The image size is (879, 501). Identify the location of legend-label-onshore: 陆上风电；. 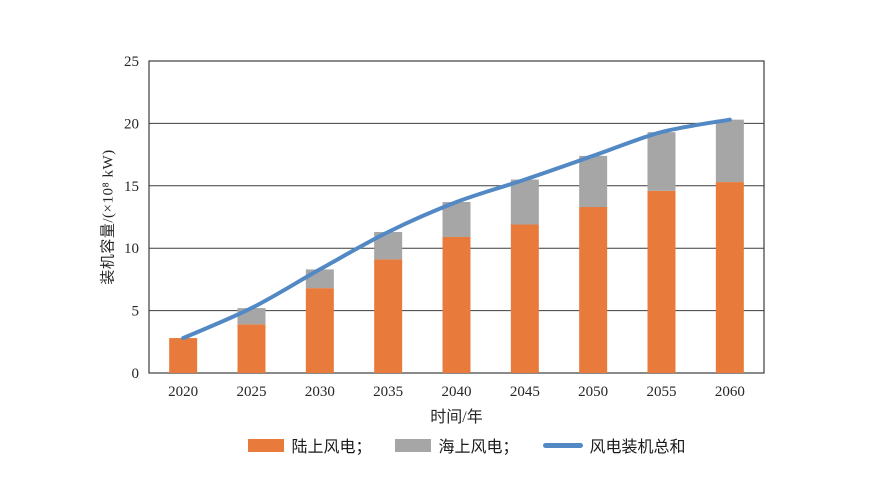
(331, 447).